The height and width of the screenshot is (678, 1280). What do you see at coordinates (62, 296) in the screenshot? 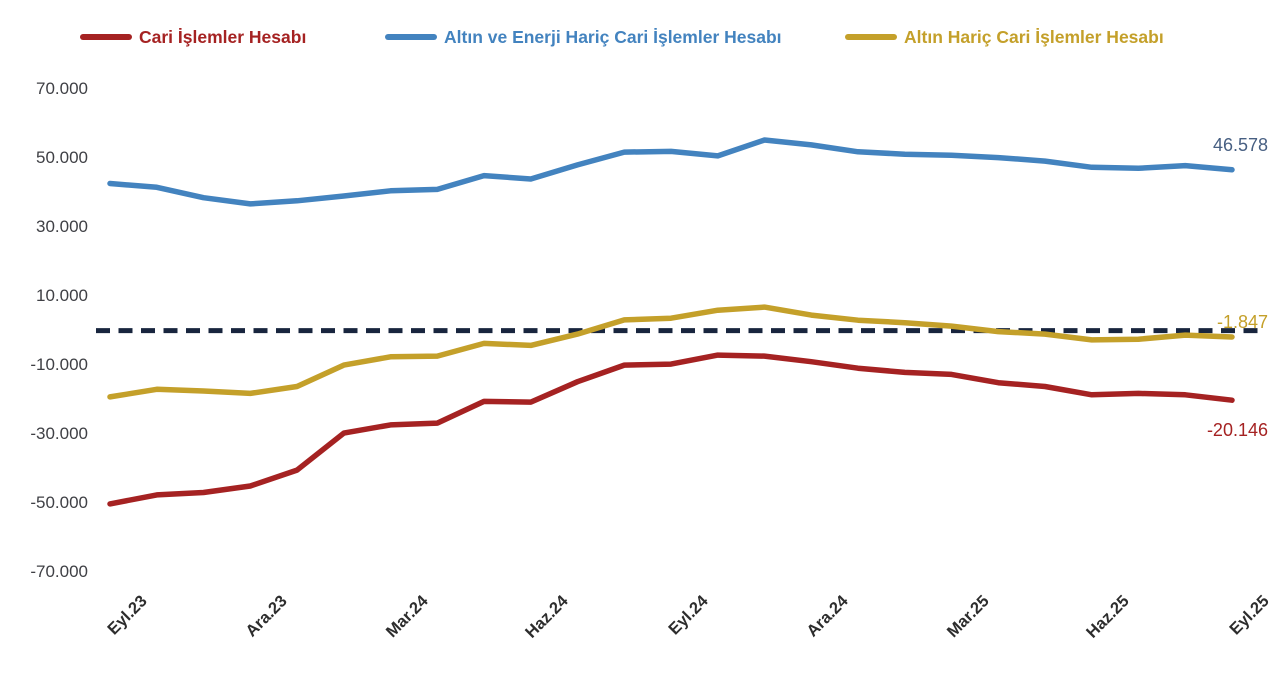
I see `y-tick-label: 10.000` at bounding box center [62, 296].